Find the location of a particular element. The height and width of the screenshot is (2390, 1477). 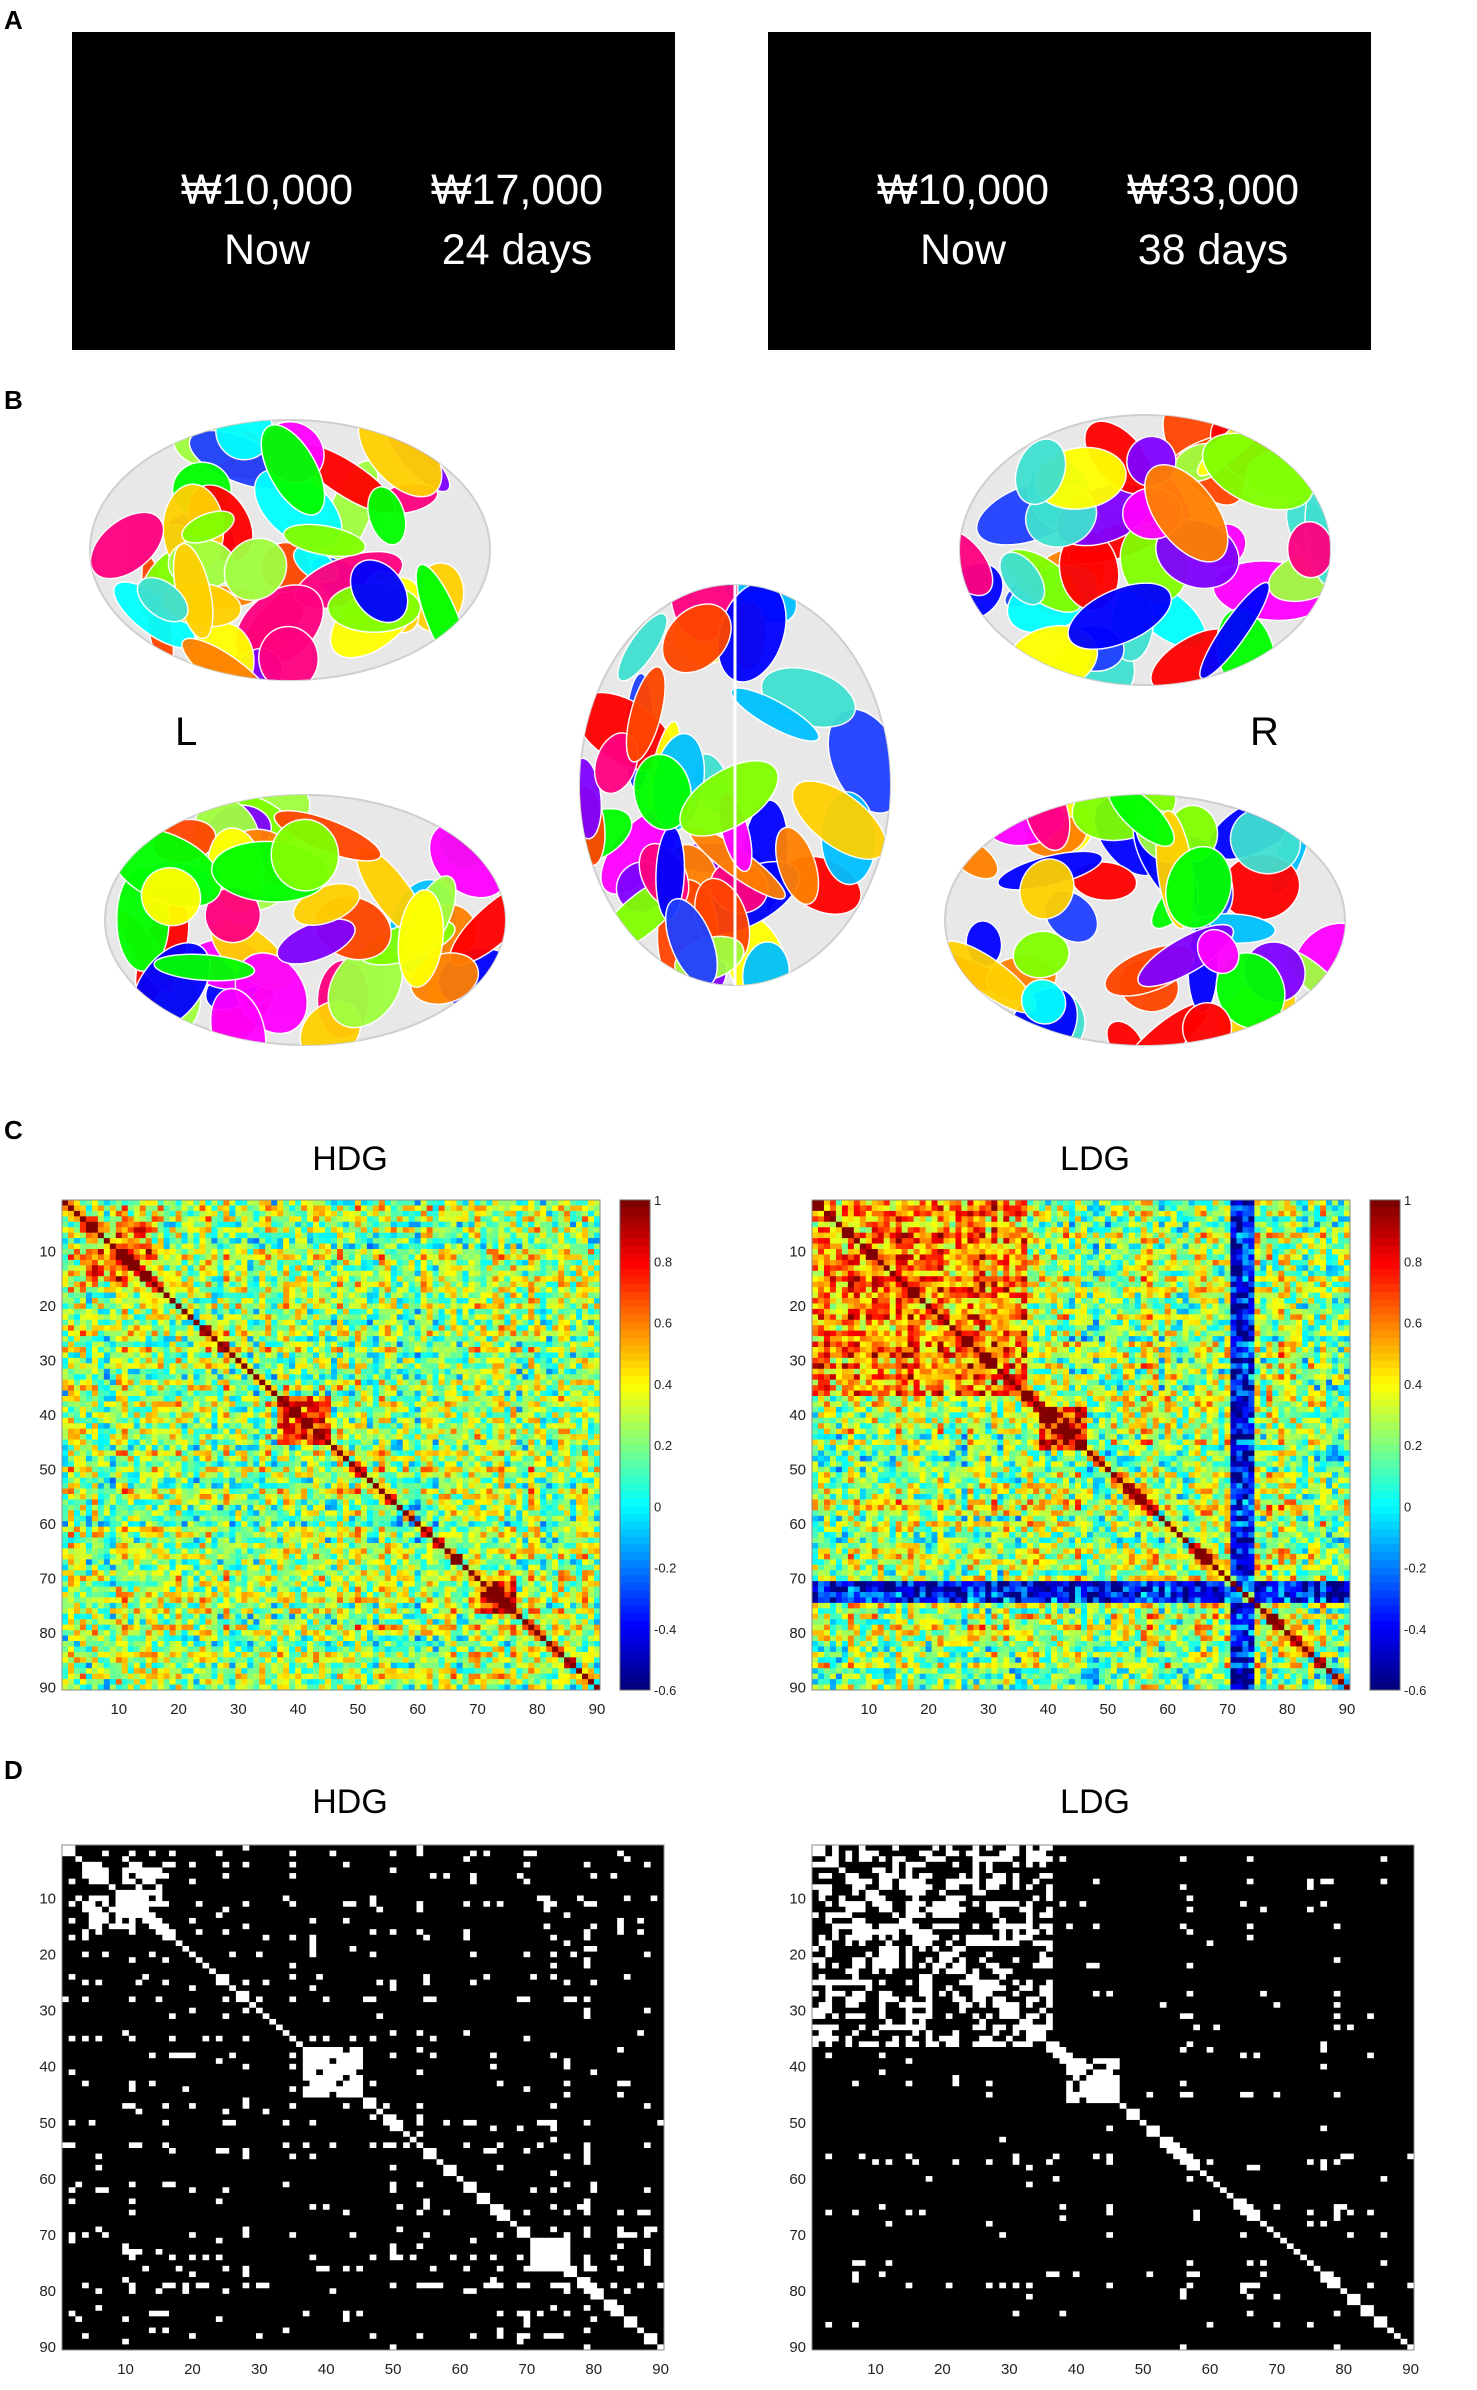

y-tick-label: 50 is located at coordinates (47, 2123).